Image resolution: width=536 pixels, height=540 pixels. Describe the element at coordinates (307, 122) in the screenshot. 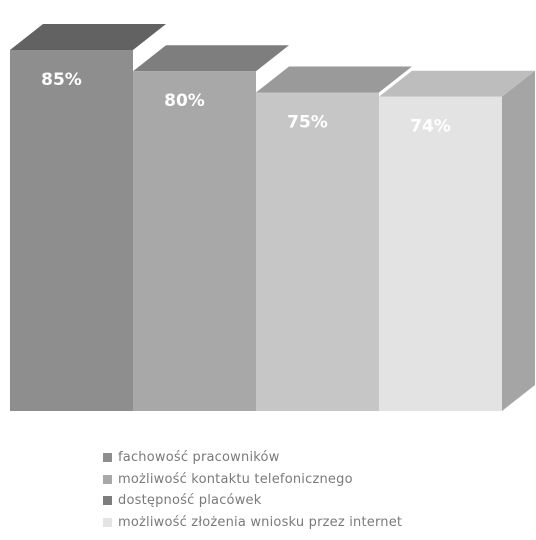

I see `data-label-3: 75%` at that location.